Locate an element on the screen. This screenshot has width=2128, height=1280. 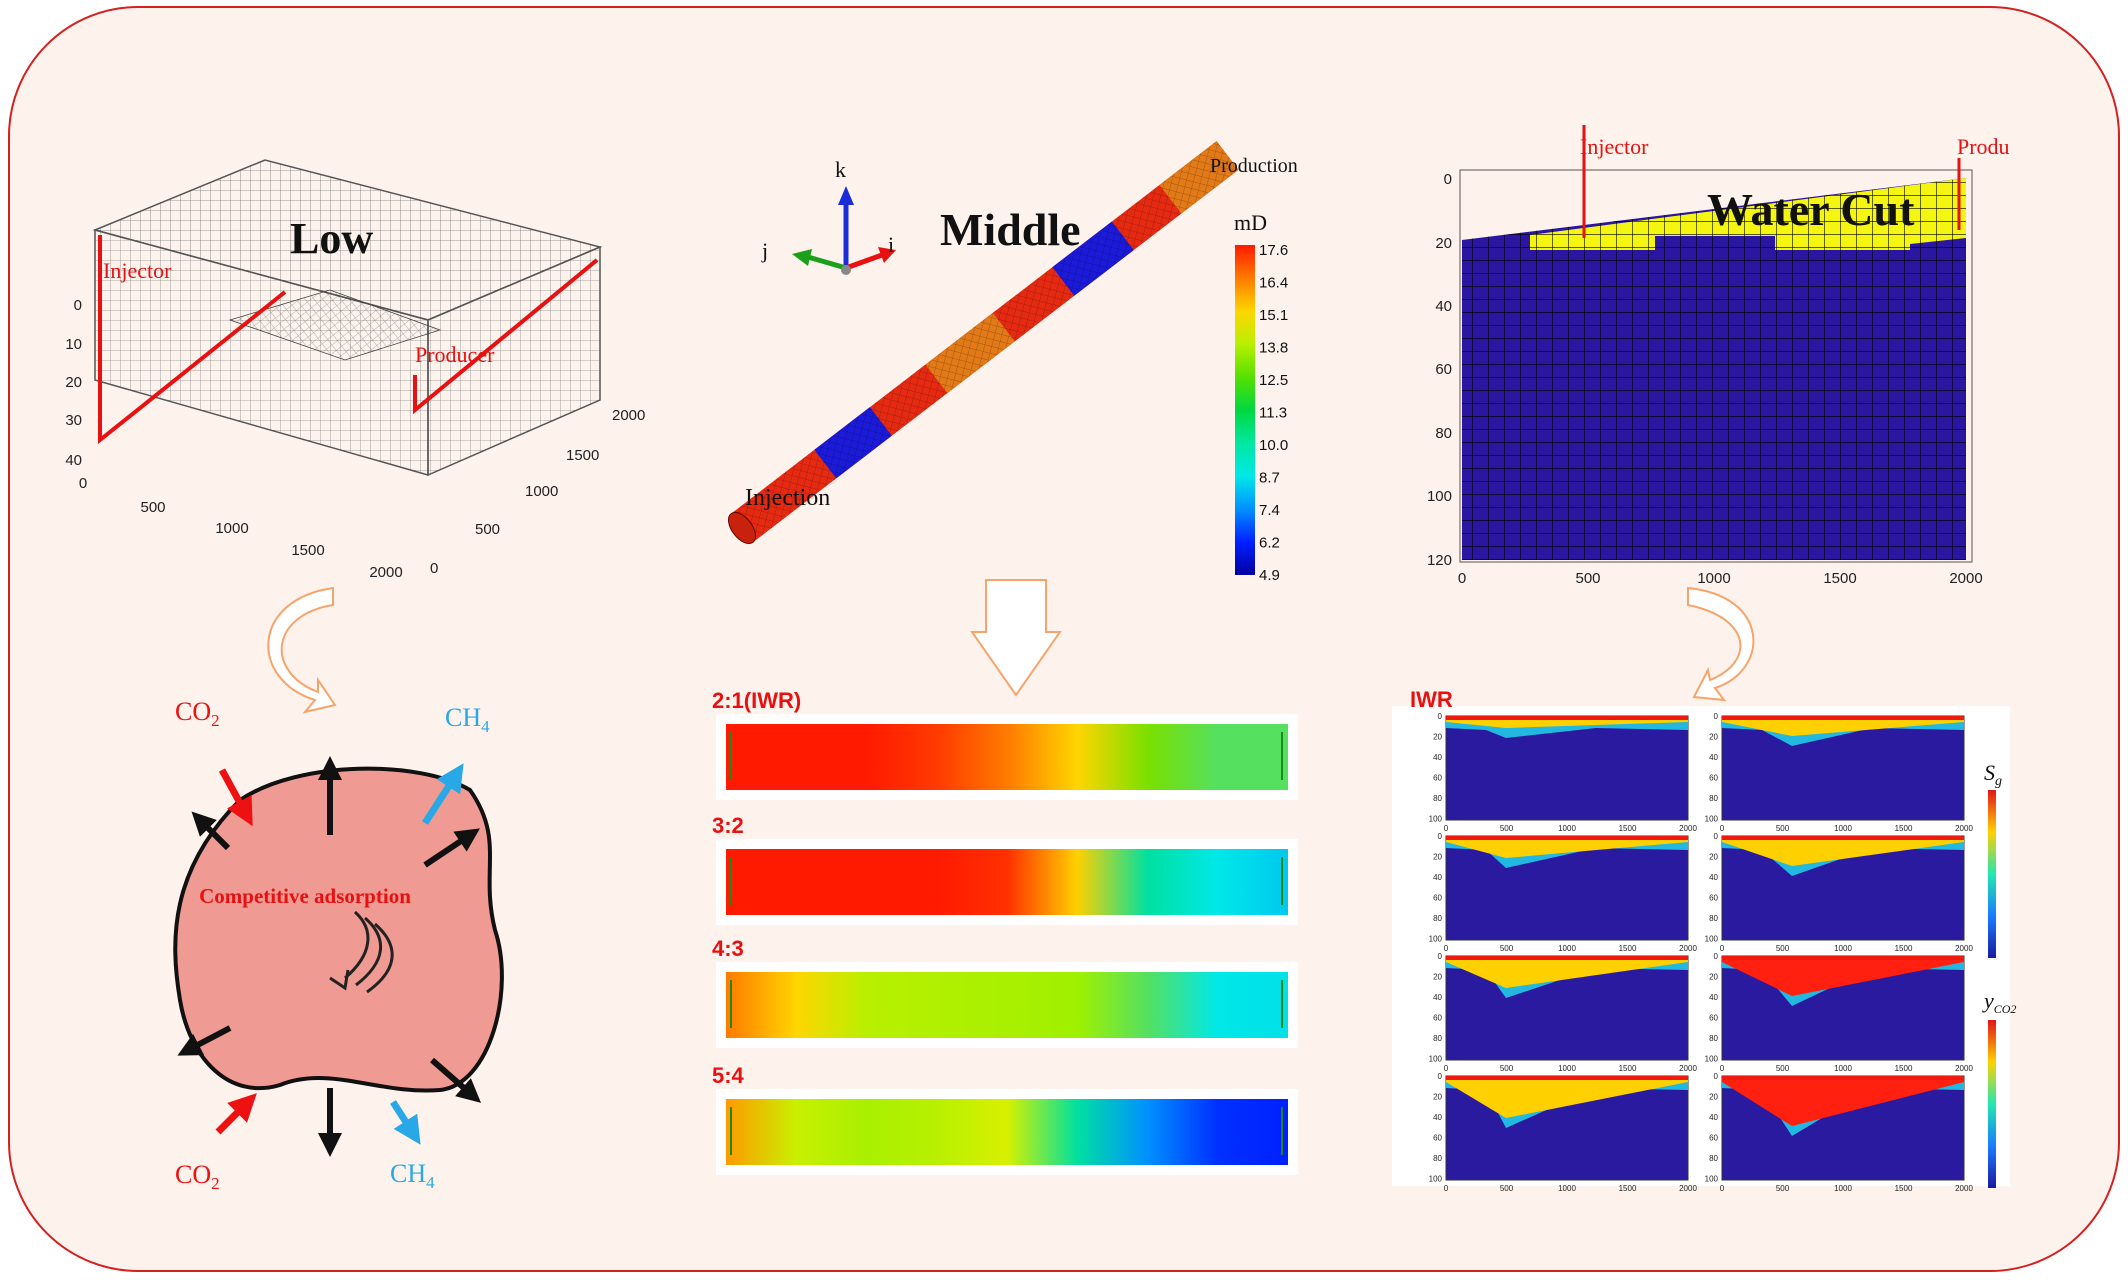
high-y-axis: 0 20 40 60 80 100 120 is located at coordinates (1439, 370).